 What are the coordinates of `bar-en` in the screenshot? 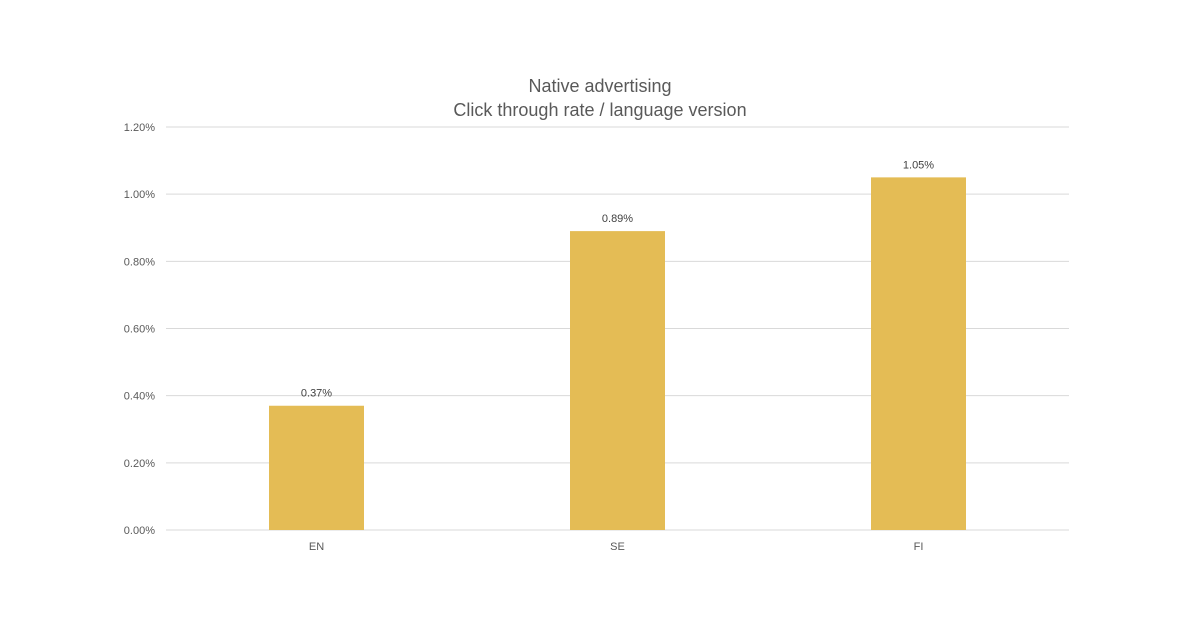 It's located at (316, 467).